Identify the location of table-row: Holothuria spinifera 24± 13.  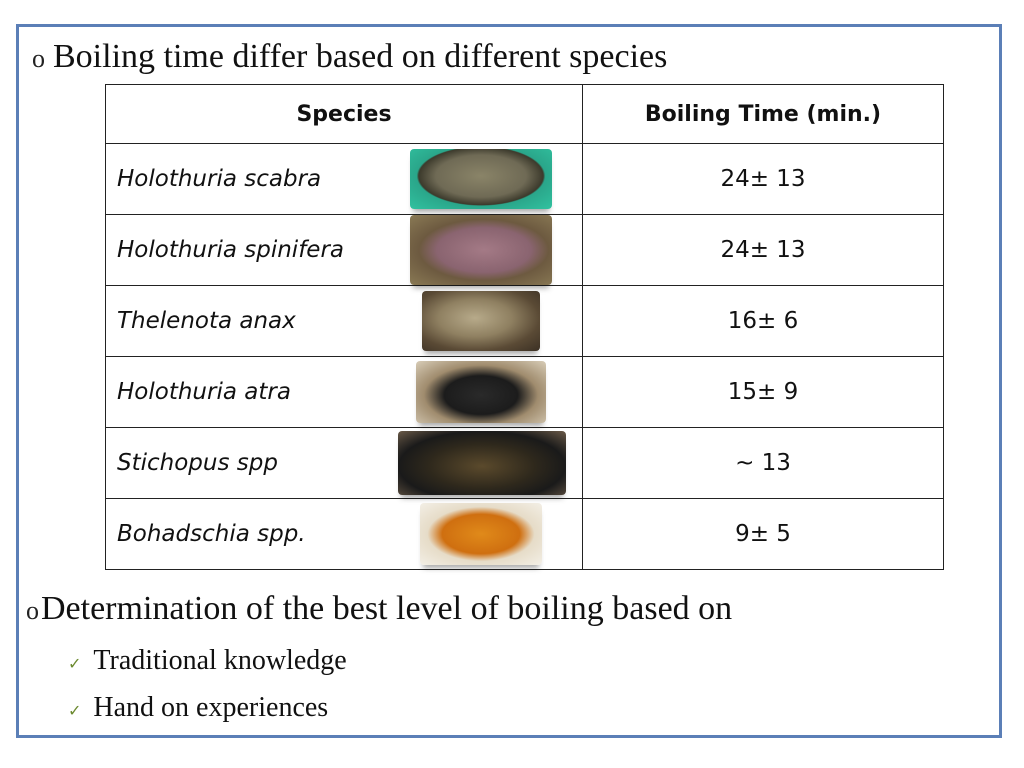
(524, 250).